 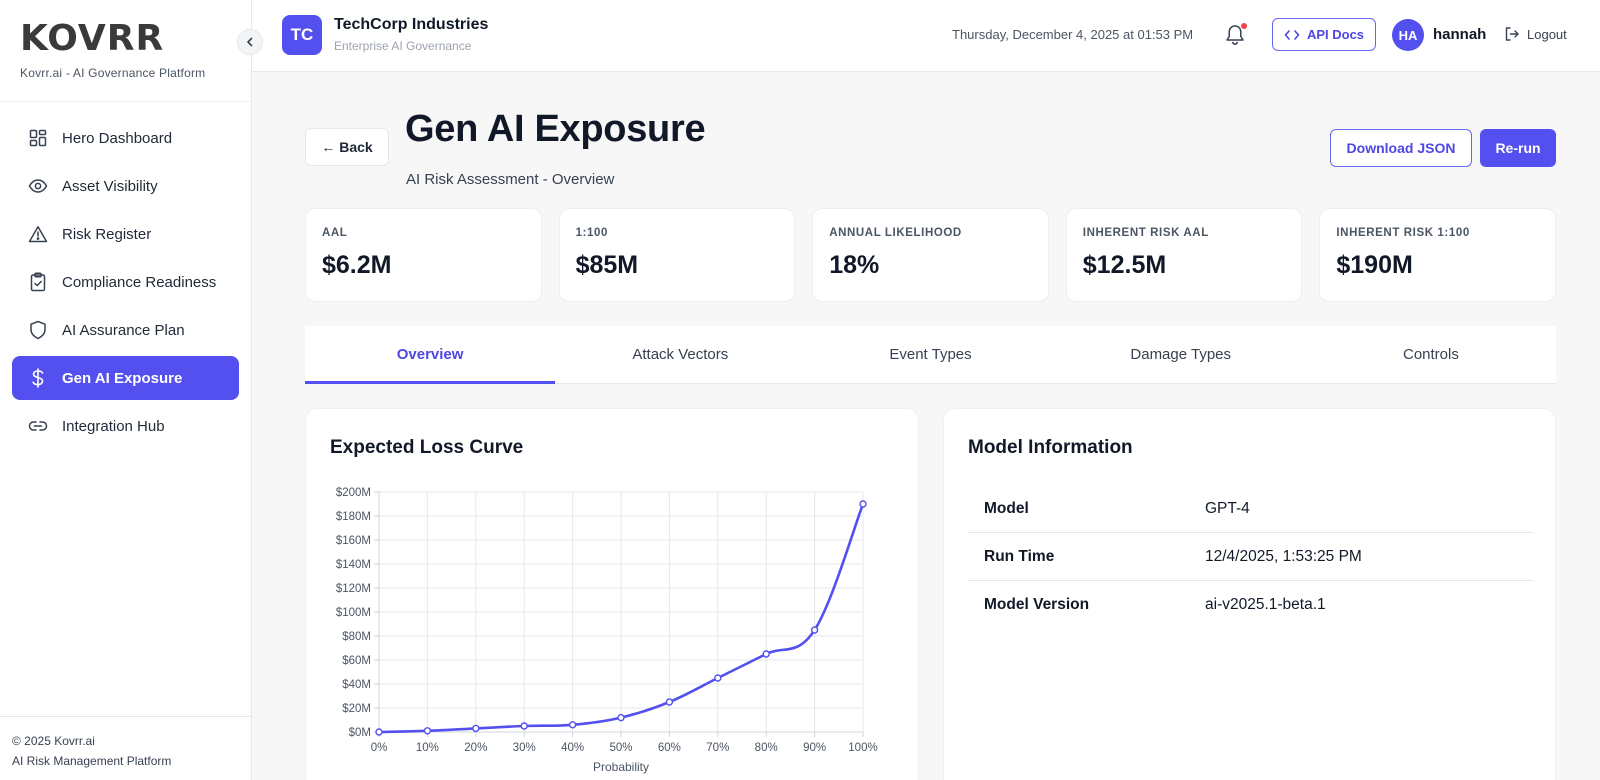 I want to click on sidebar-item-label: Risk Register, so click(x=107, y=234).